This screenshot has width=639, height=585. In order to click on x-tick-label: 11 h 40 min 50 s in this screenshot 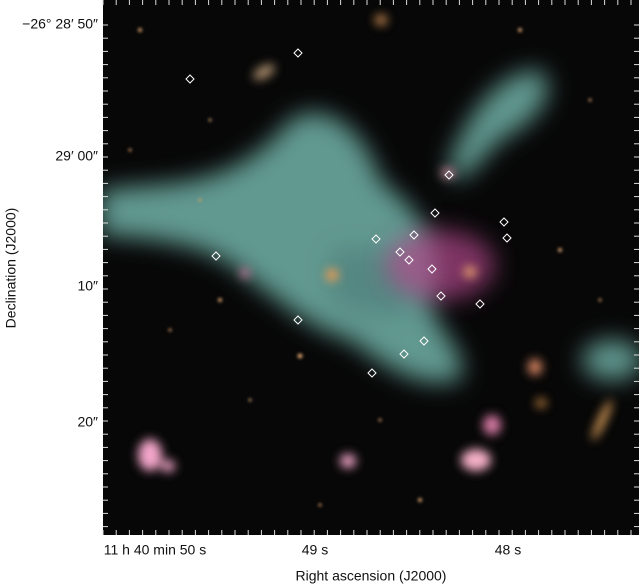, I will do `click(155, 550)`.